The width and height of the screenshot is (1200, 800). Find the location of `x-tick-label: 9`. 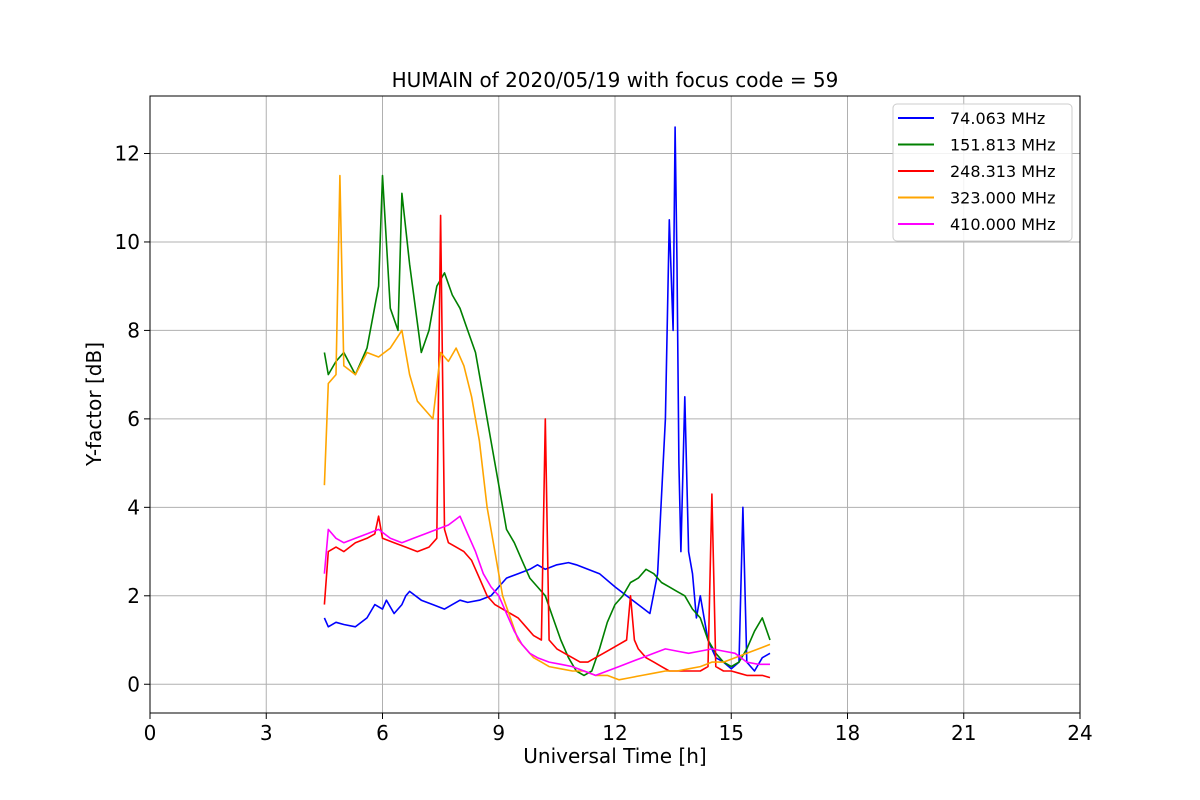

x-tick-label: 9 is located at coordinates (498, 733).